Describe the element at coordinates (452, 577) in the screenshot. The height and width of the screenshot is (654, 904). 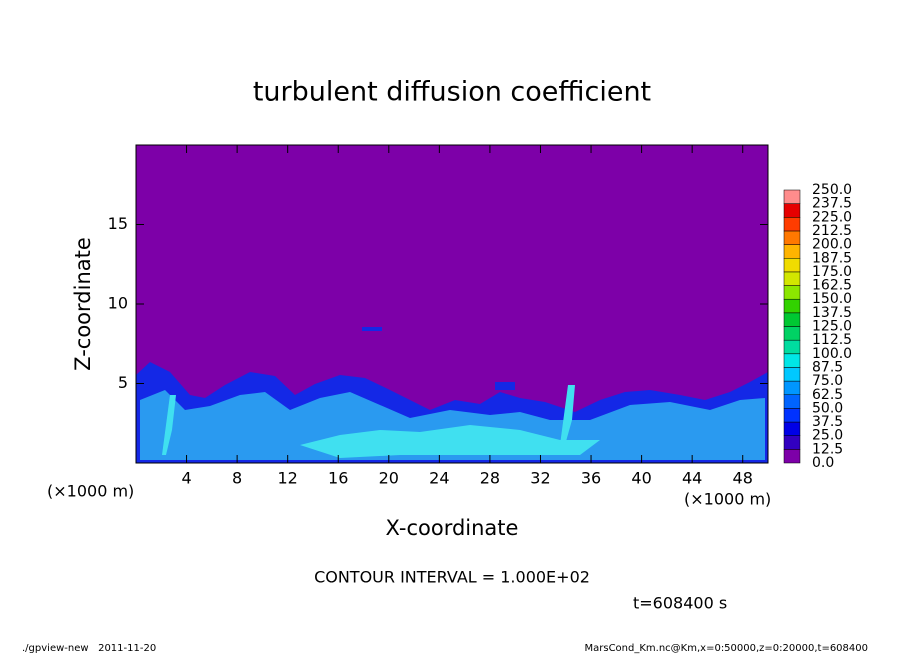
I see `contour-interval: CONTOUR INTERVAL = 1.000E+02` at that location.